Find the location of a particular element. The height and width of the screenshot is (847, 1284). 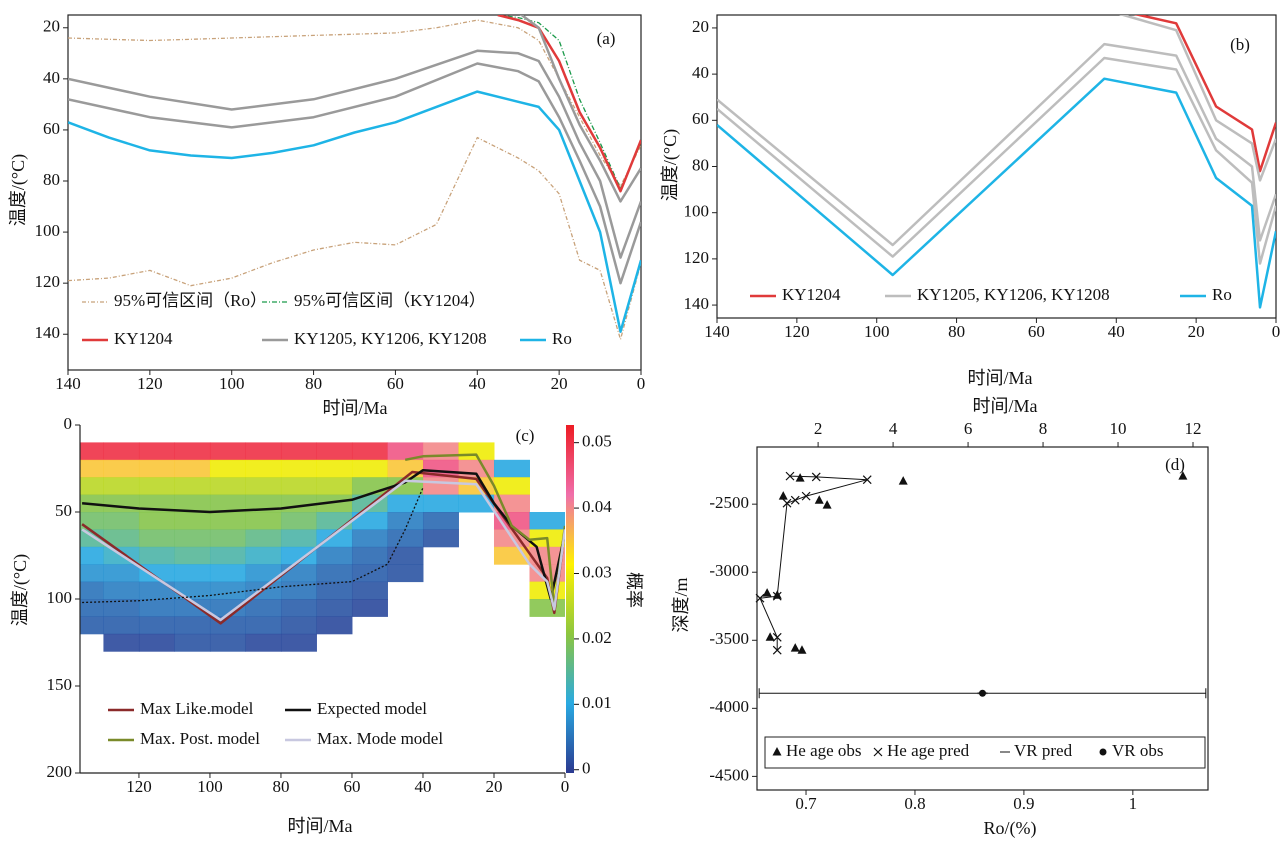

y-tick-label: 100 is located at coordinates (48, 230).